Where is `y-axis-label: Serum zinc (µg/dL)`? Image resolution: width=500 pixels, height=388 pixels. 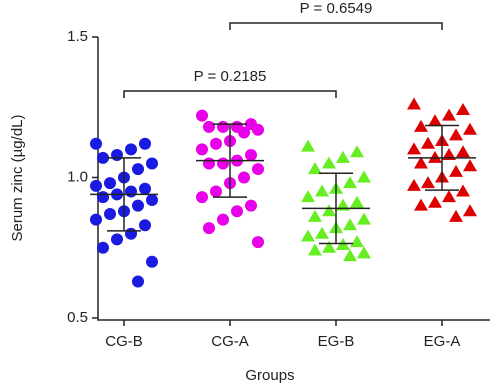 y-axis-label: Serum zinc (µg/dL) is located at coordinates (17, 177).